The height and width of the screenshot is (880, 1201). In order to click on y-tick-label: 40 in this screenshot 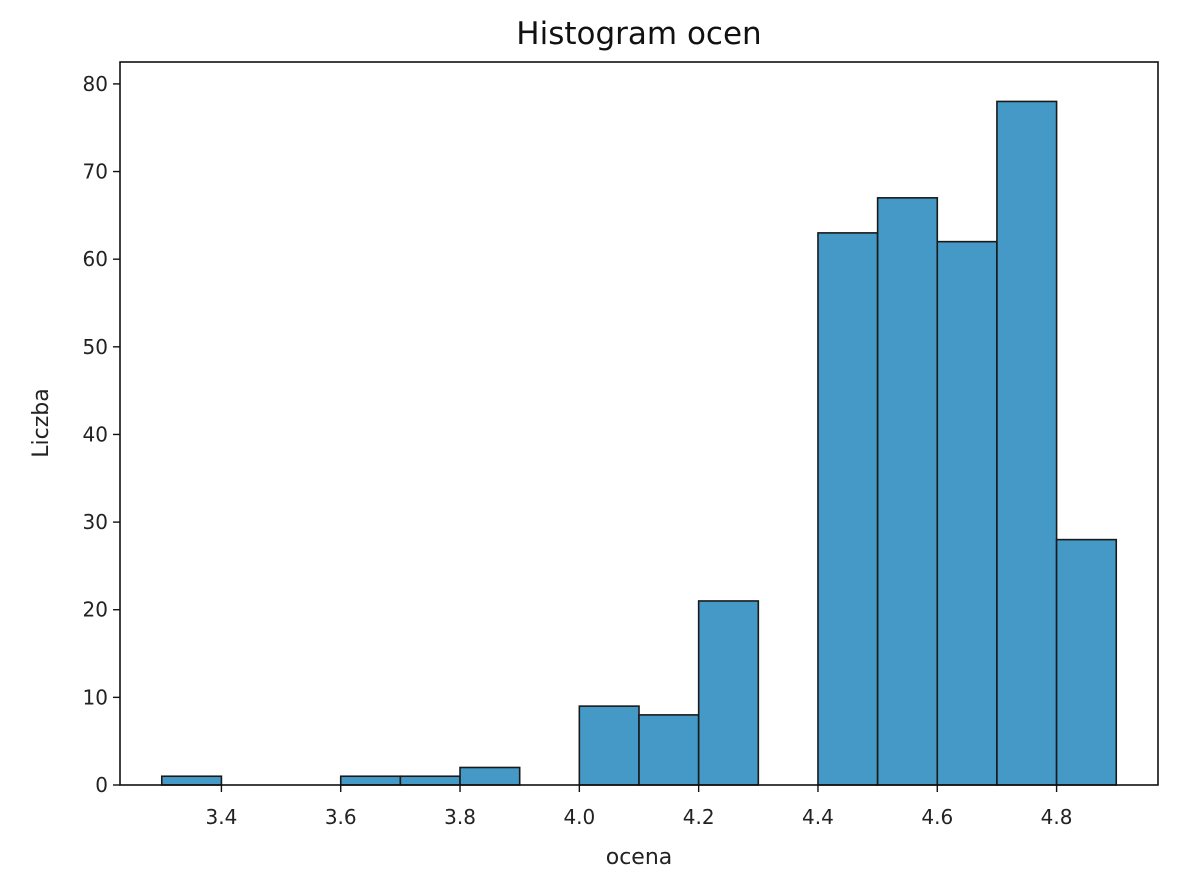, I will do `click(95, 434)`.